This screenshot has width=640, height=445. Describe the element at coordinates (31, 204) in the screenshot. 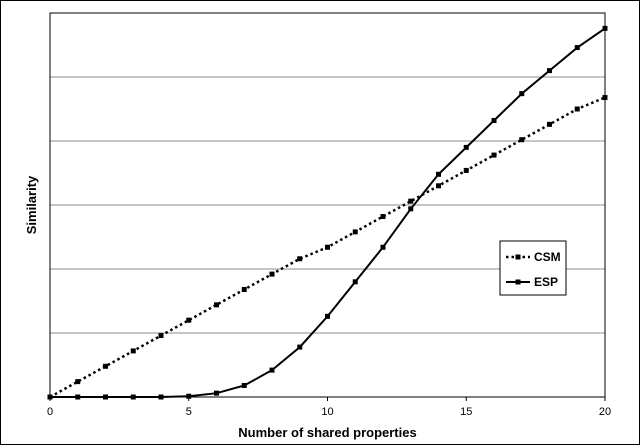

I see `y-axis-title: Similarity` at that location.